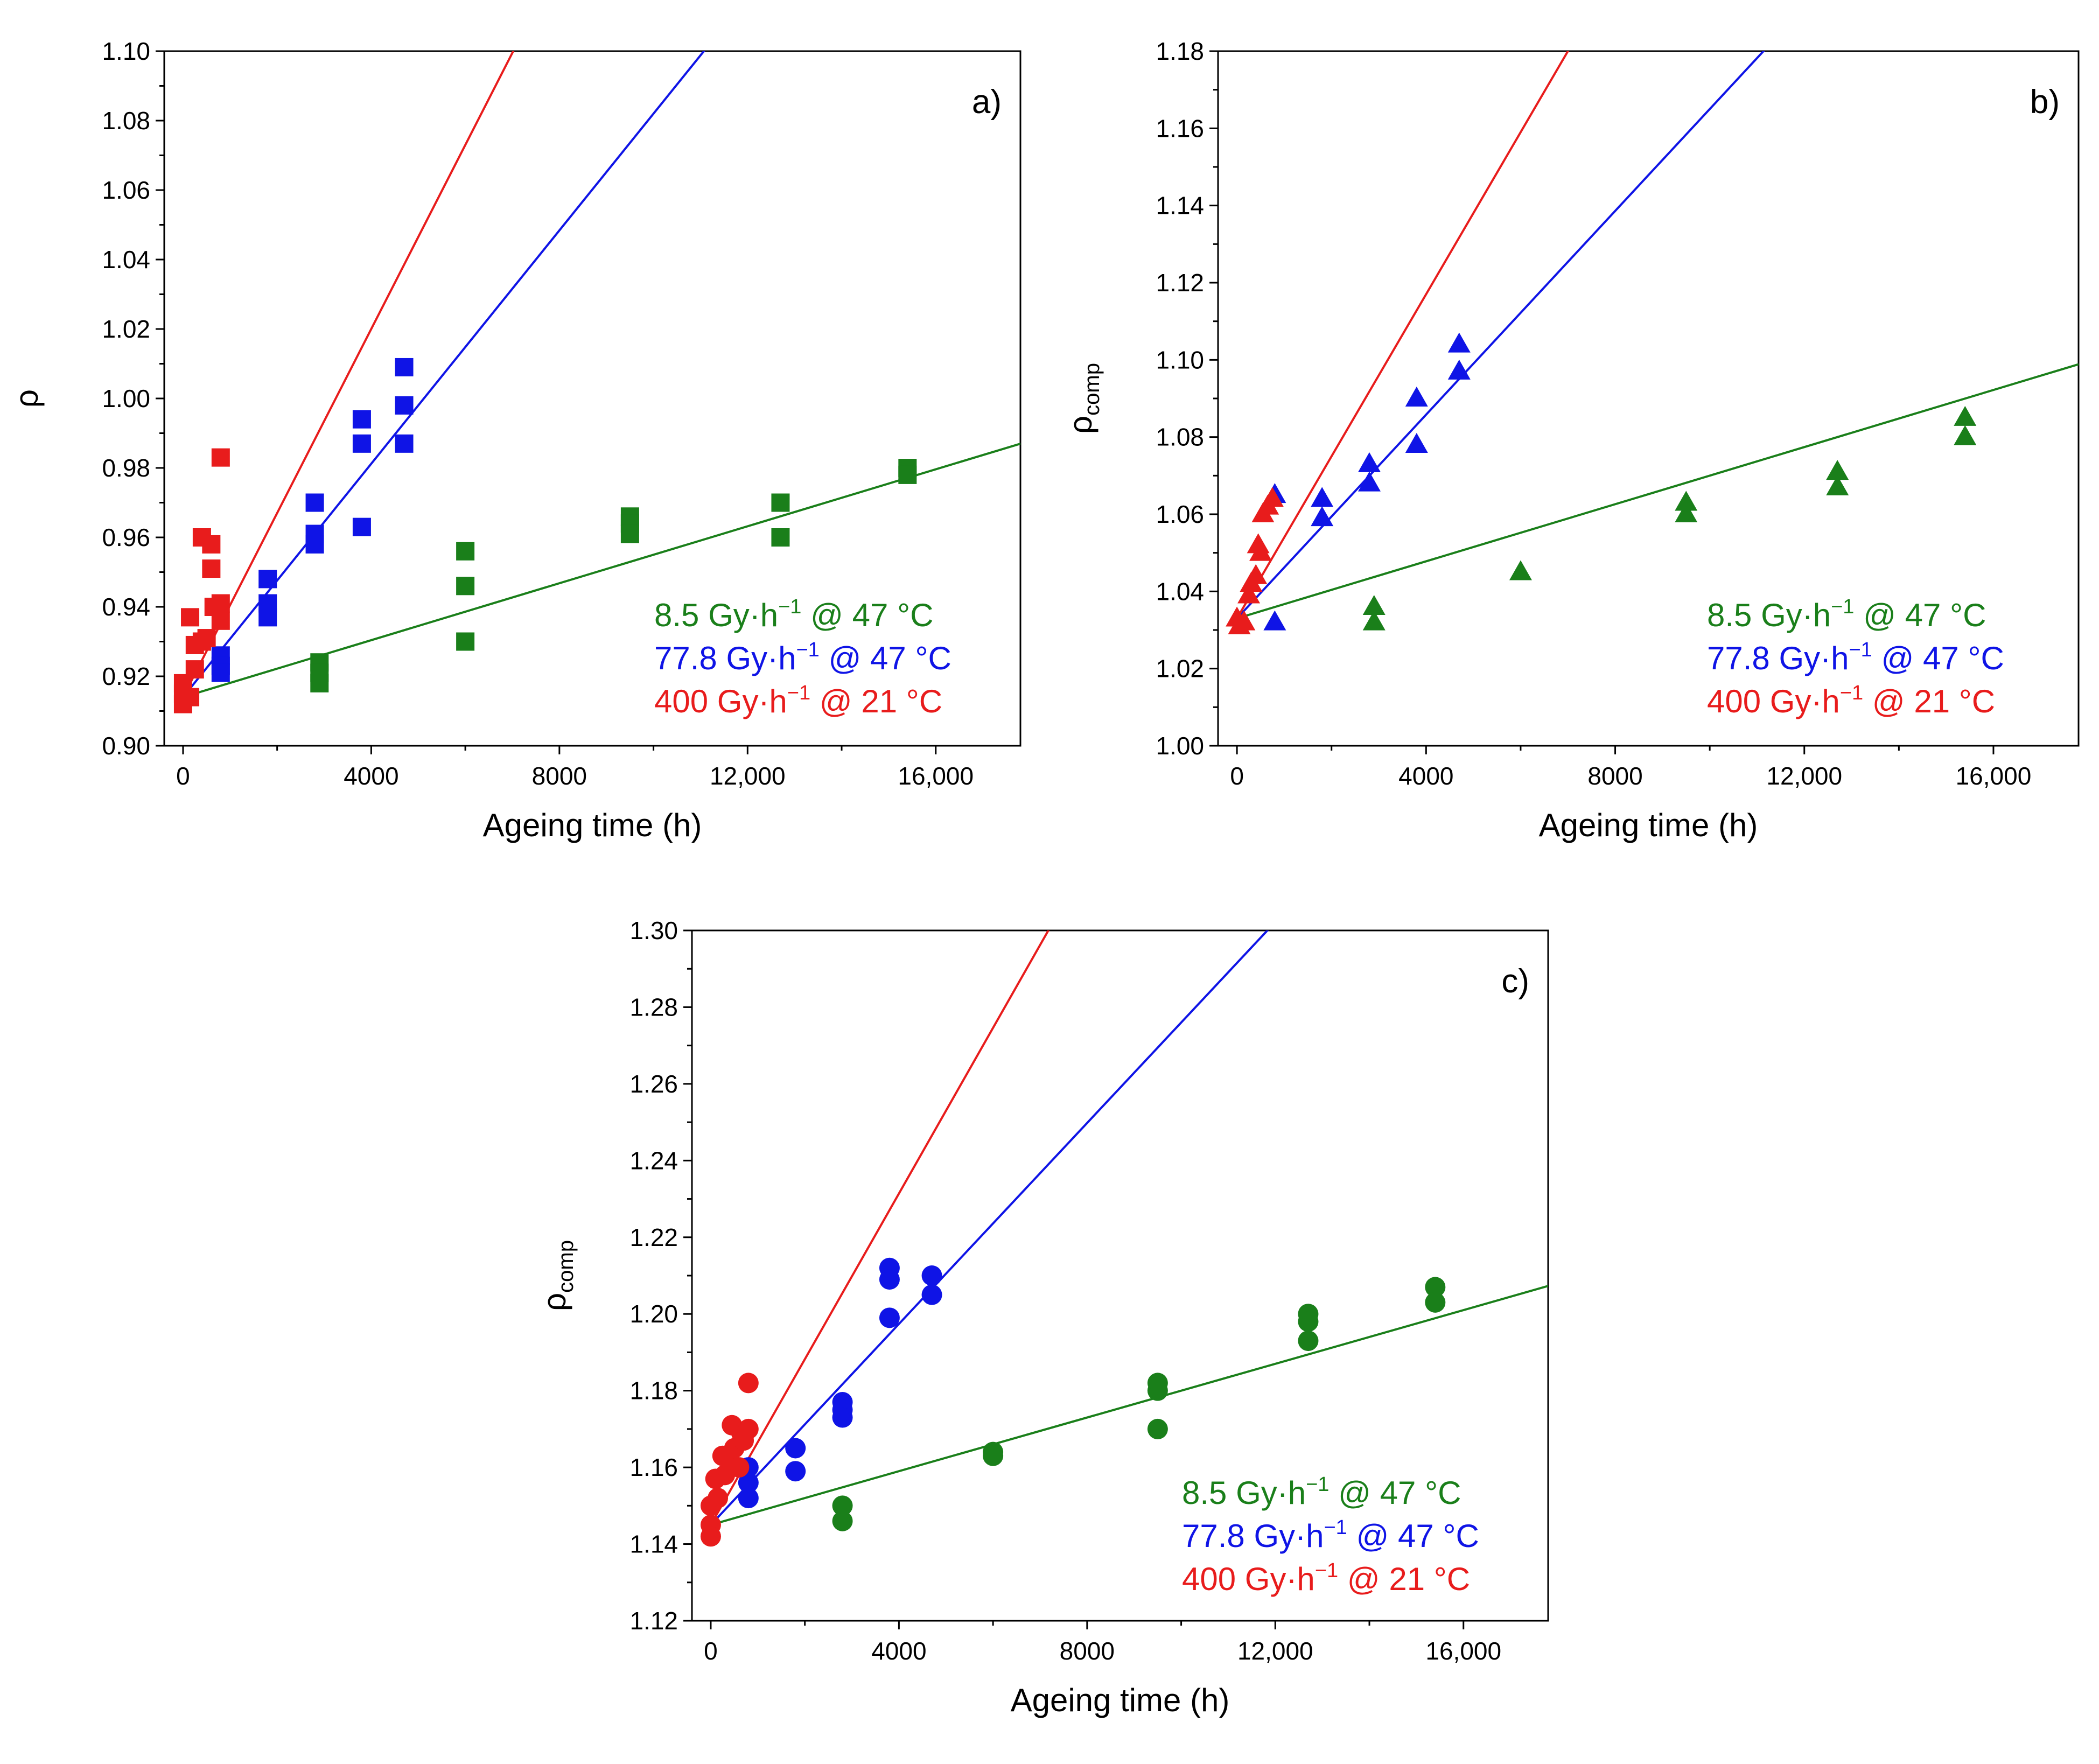  Describe the element at coordinates (654, 1314) in the screenshot. I see `y-tick-label: 1.20` at that location.